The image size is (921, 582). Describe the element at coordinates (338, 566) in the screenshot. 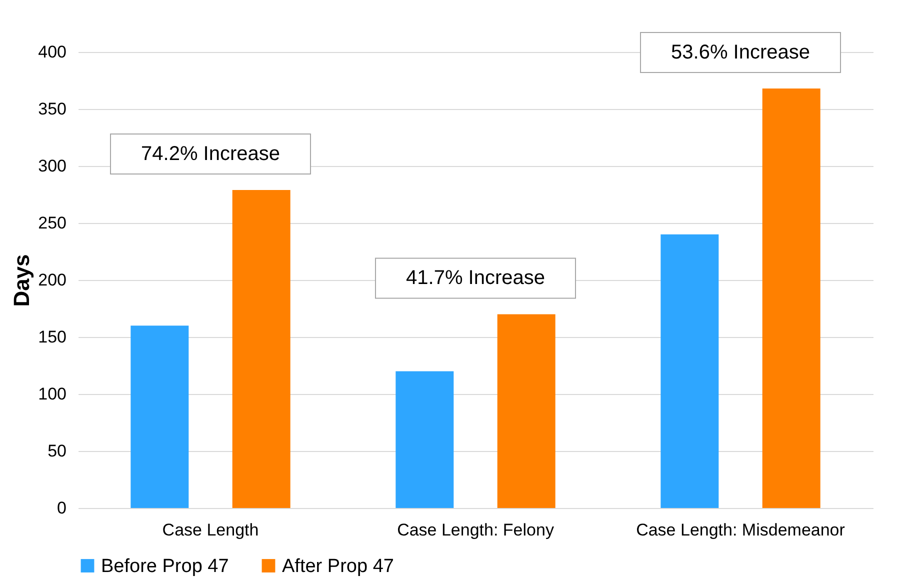

I see `legend-label: After Prop 47` at that location.